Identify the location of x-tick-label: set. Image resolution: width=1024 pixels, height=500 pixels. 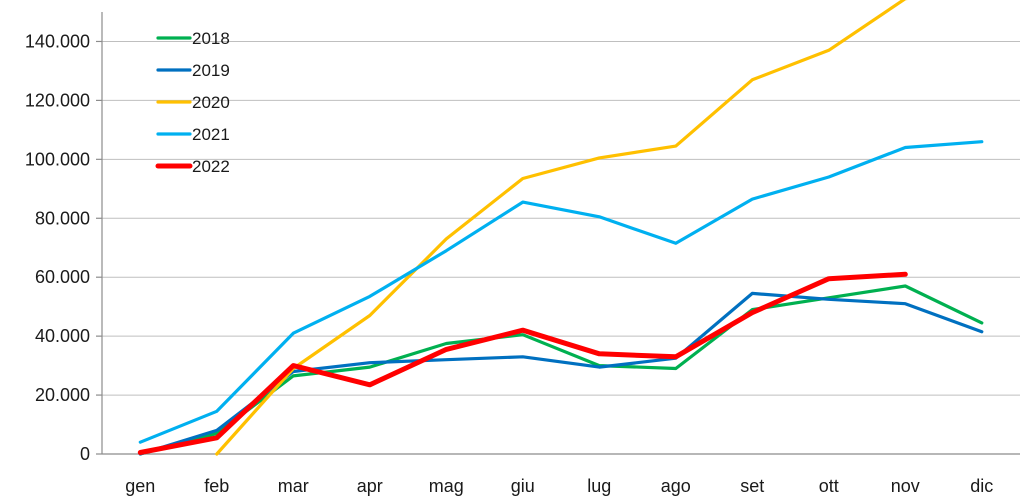
(752, 486).